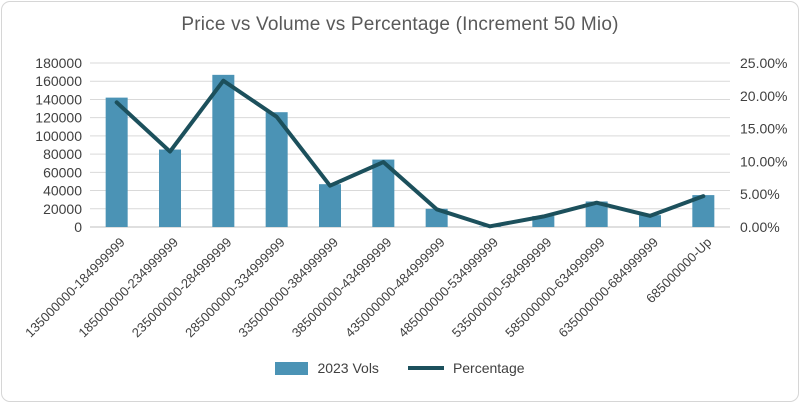 This screenshot has height=403, width=800. I want to click on legend-bar-label: 2023 Vols, so click(348, 368).